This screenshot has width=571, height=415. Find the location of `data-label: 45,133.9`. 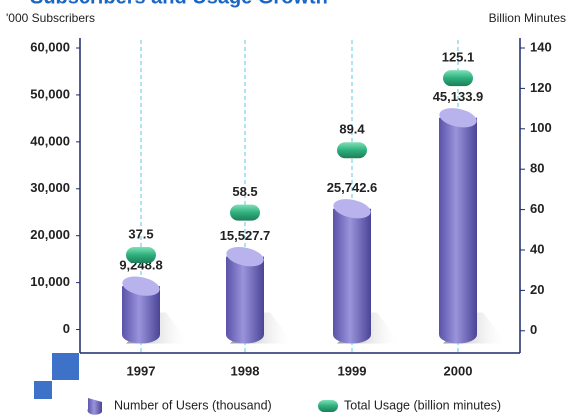

data-label: 45,133.9 is located at coordinates (458, 96).